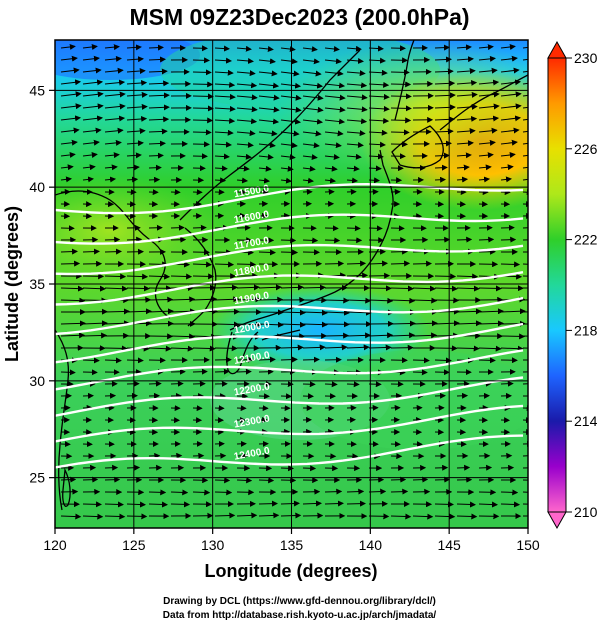 The width and height of the screenshot is (599, 625). What do you see at coordinates (557, 520) in the screenshot?
I see `colorbar-lower-arrow` at bounding box center [557, 520].